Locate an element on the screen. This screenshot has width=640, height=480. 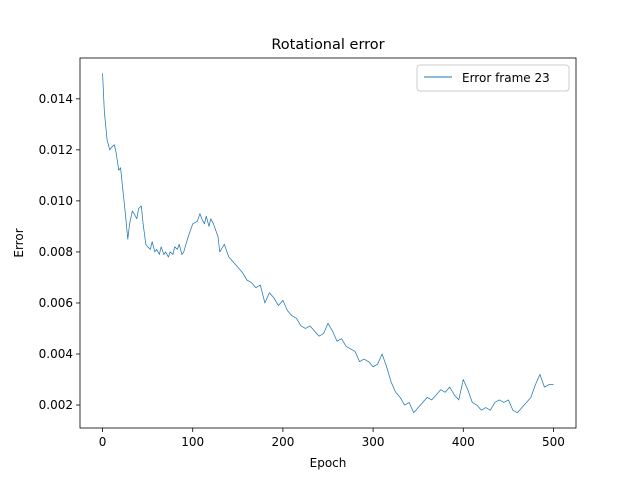
legend: Error frame 23 is located at coordinates (493, 78).